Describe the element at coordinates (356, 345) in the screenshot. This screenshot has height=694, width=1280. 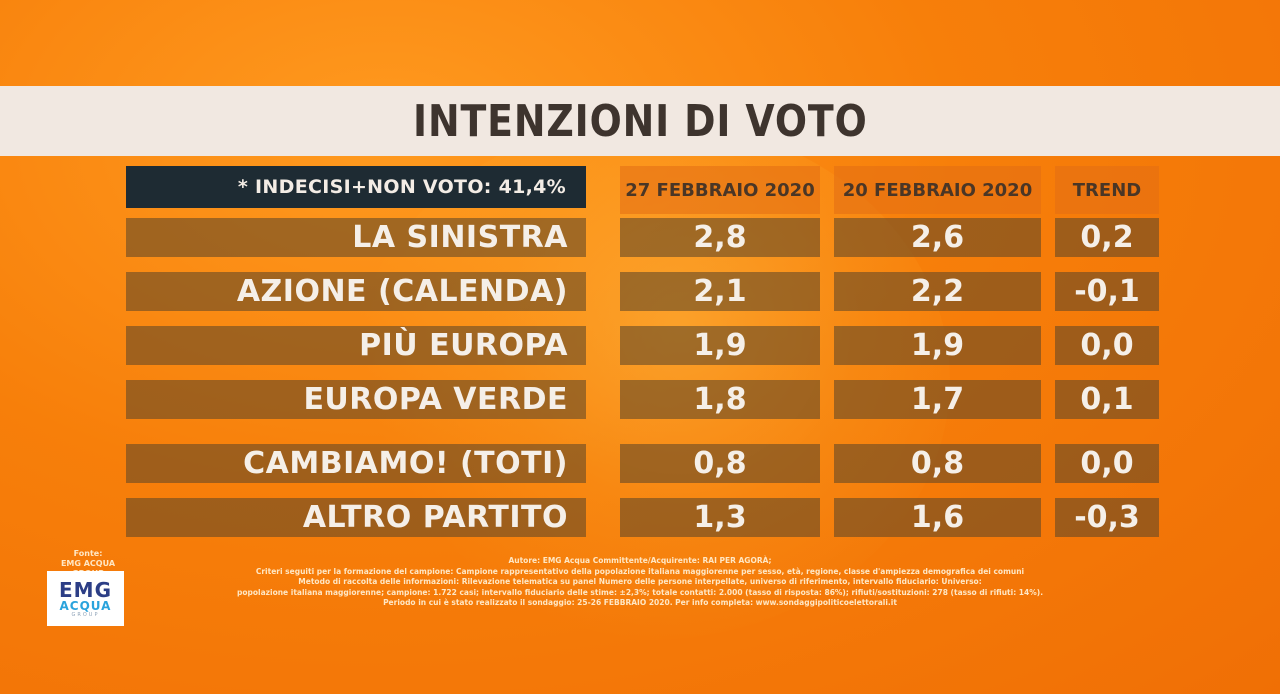
I see `party-label: PIÙ EUROPA` at that location.